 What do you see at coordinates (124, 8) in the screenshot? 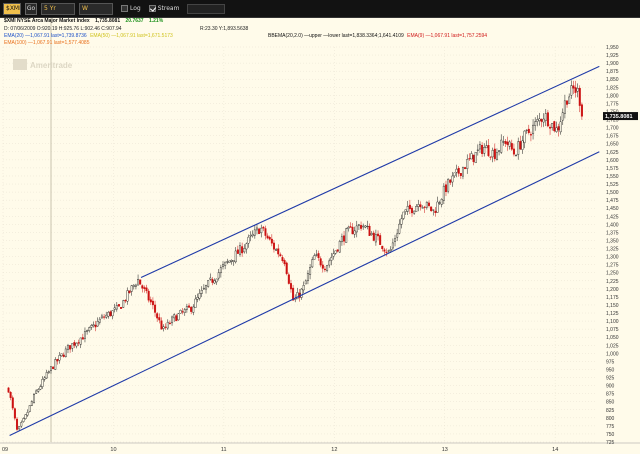
I see `log-checkbox` at bounding box center [124, 8].